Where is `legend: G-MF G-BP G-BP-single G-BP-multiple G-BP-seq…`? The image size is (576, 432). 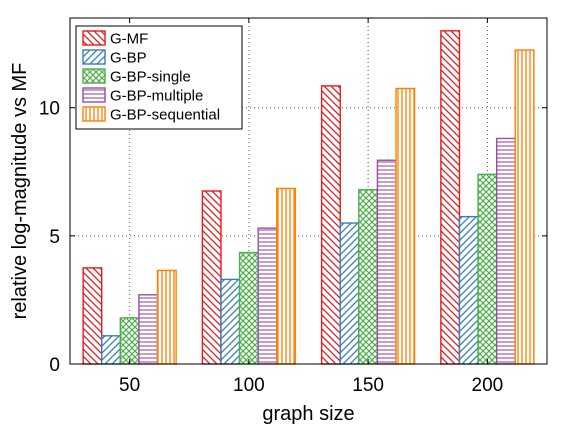
legend: G-MF G-BP G-BP-single G-BP-multiple G-BP-seq… is located at coordinates (159, 77).